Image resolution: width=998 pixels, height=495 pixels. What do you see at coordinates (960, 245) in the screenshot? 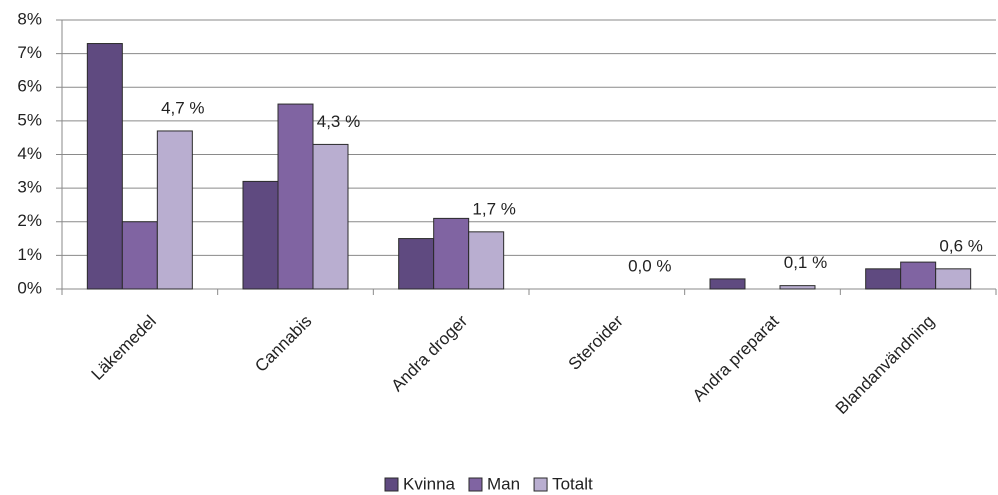
I see `value-label: 0,6 %` at bounding box center [960, 245].